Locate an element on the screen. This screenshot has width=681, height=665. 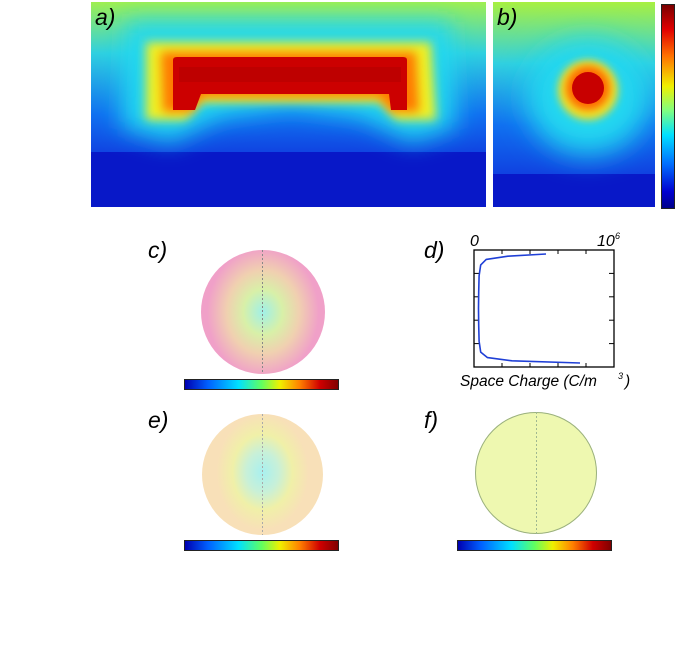
x-axis-label: Space Charge (C/m is located at coordinates (528, 381).